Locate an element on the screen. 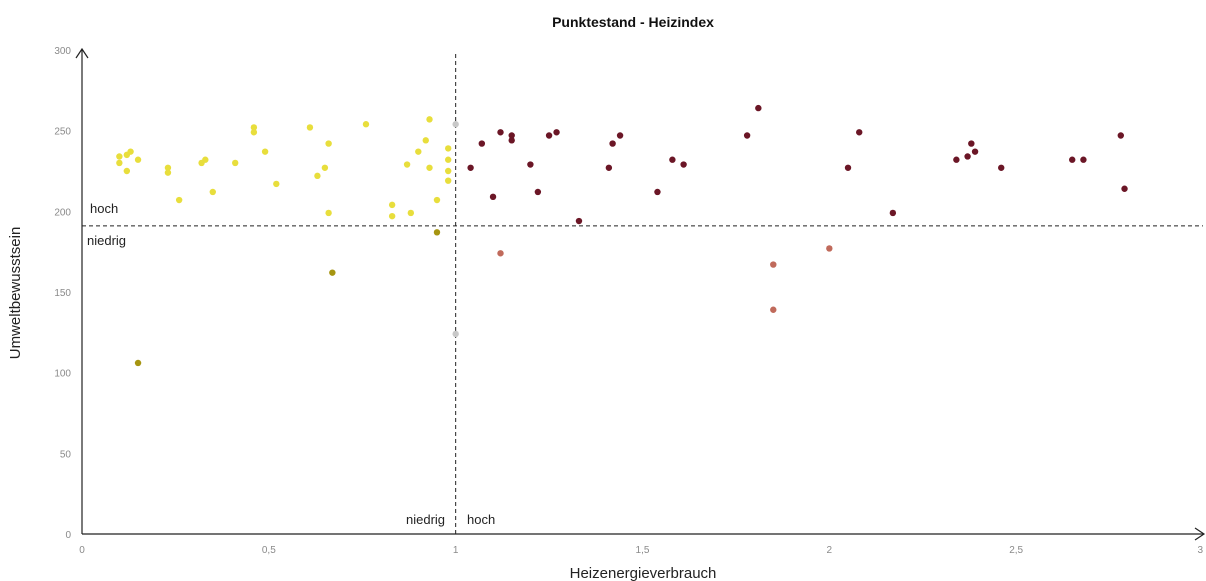  y-axis is located at coordinates (82, 290).